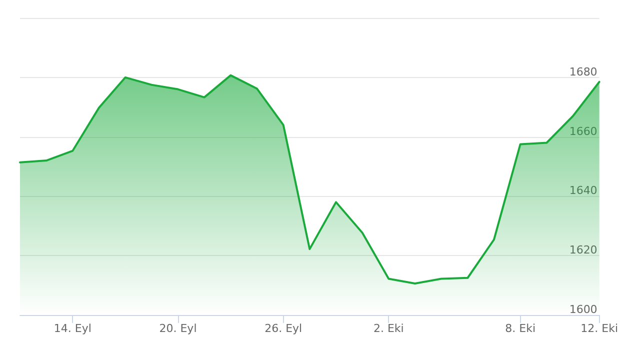 This screenshot has height=356, width=629. I want to click on y-tick-label: 1600, so click(583, 309).